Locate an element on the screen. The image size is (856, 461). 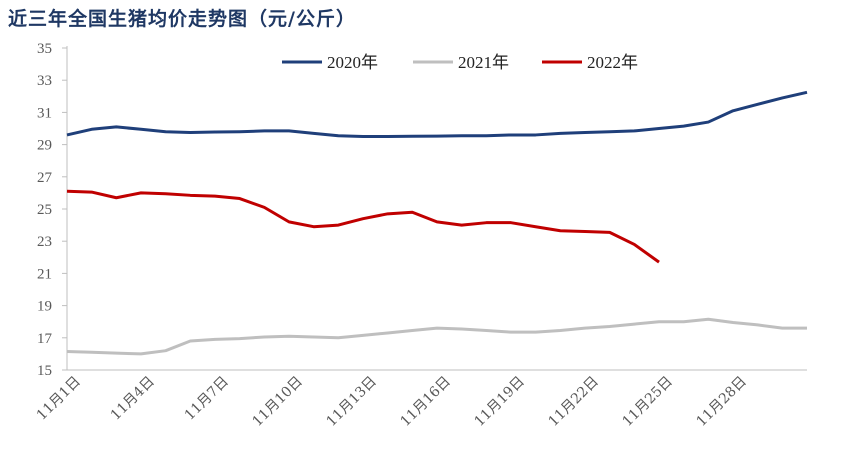
x-tick-label: 11月4日 is located at coordinates (133, 399).